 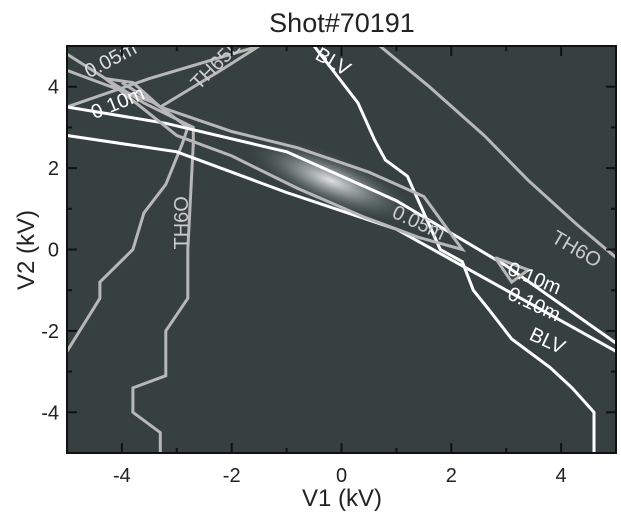 I want to click on x-tick-label: 2, so click(x=451, y=476).